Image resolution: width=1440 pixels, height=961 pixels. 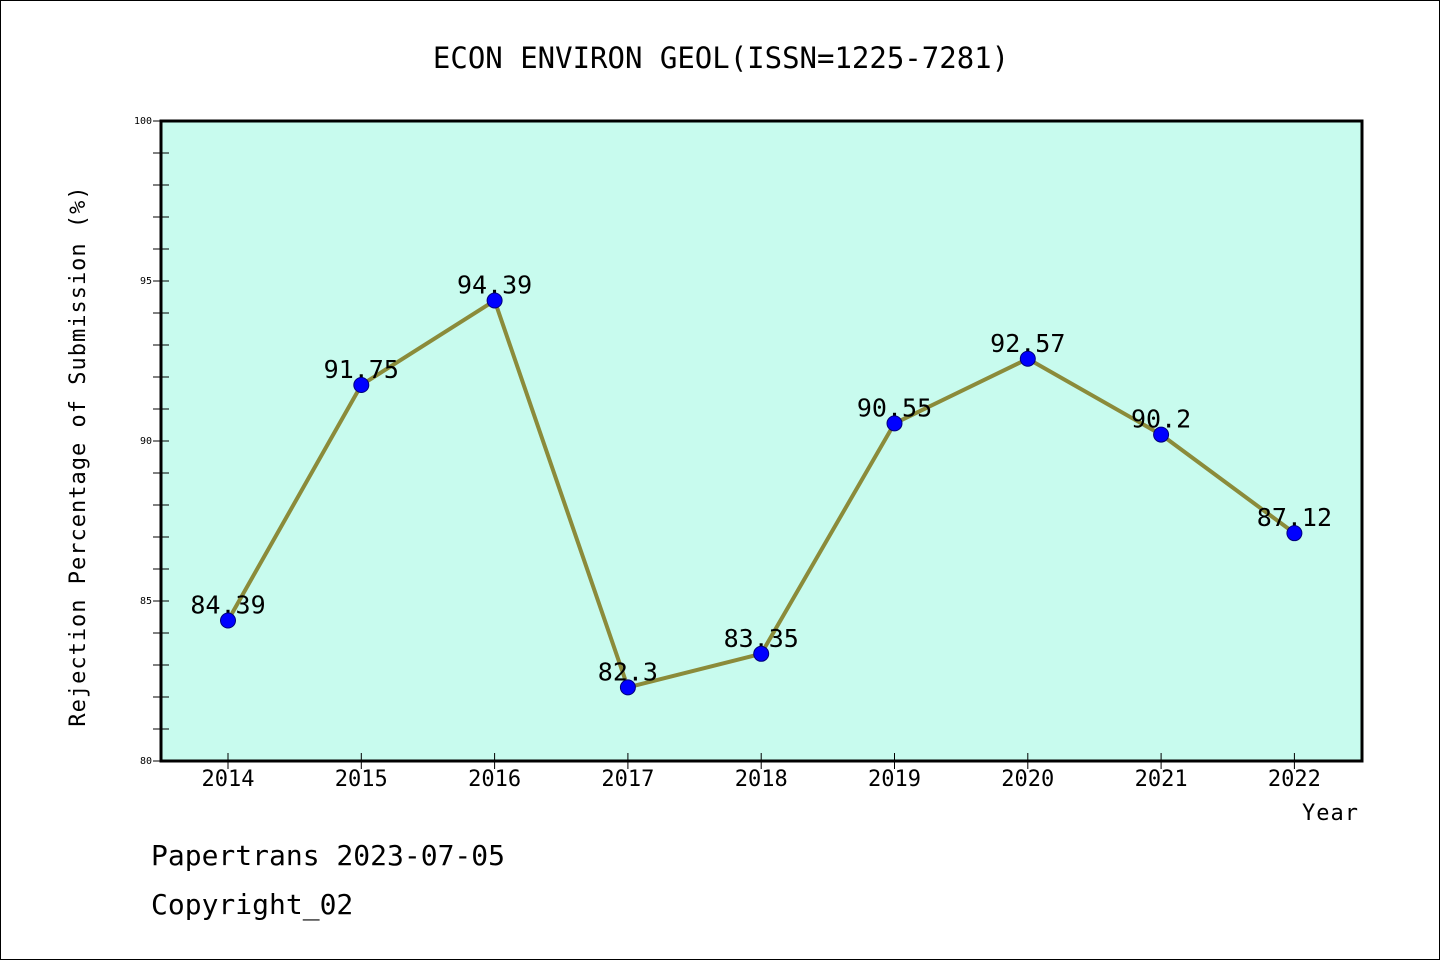 What do you see at coordinates (146, 281) in the screenshot?
I see `y-tick-label: 95` at bounding box center [146, 281].